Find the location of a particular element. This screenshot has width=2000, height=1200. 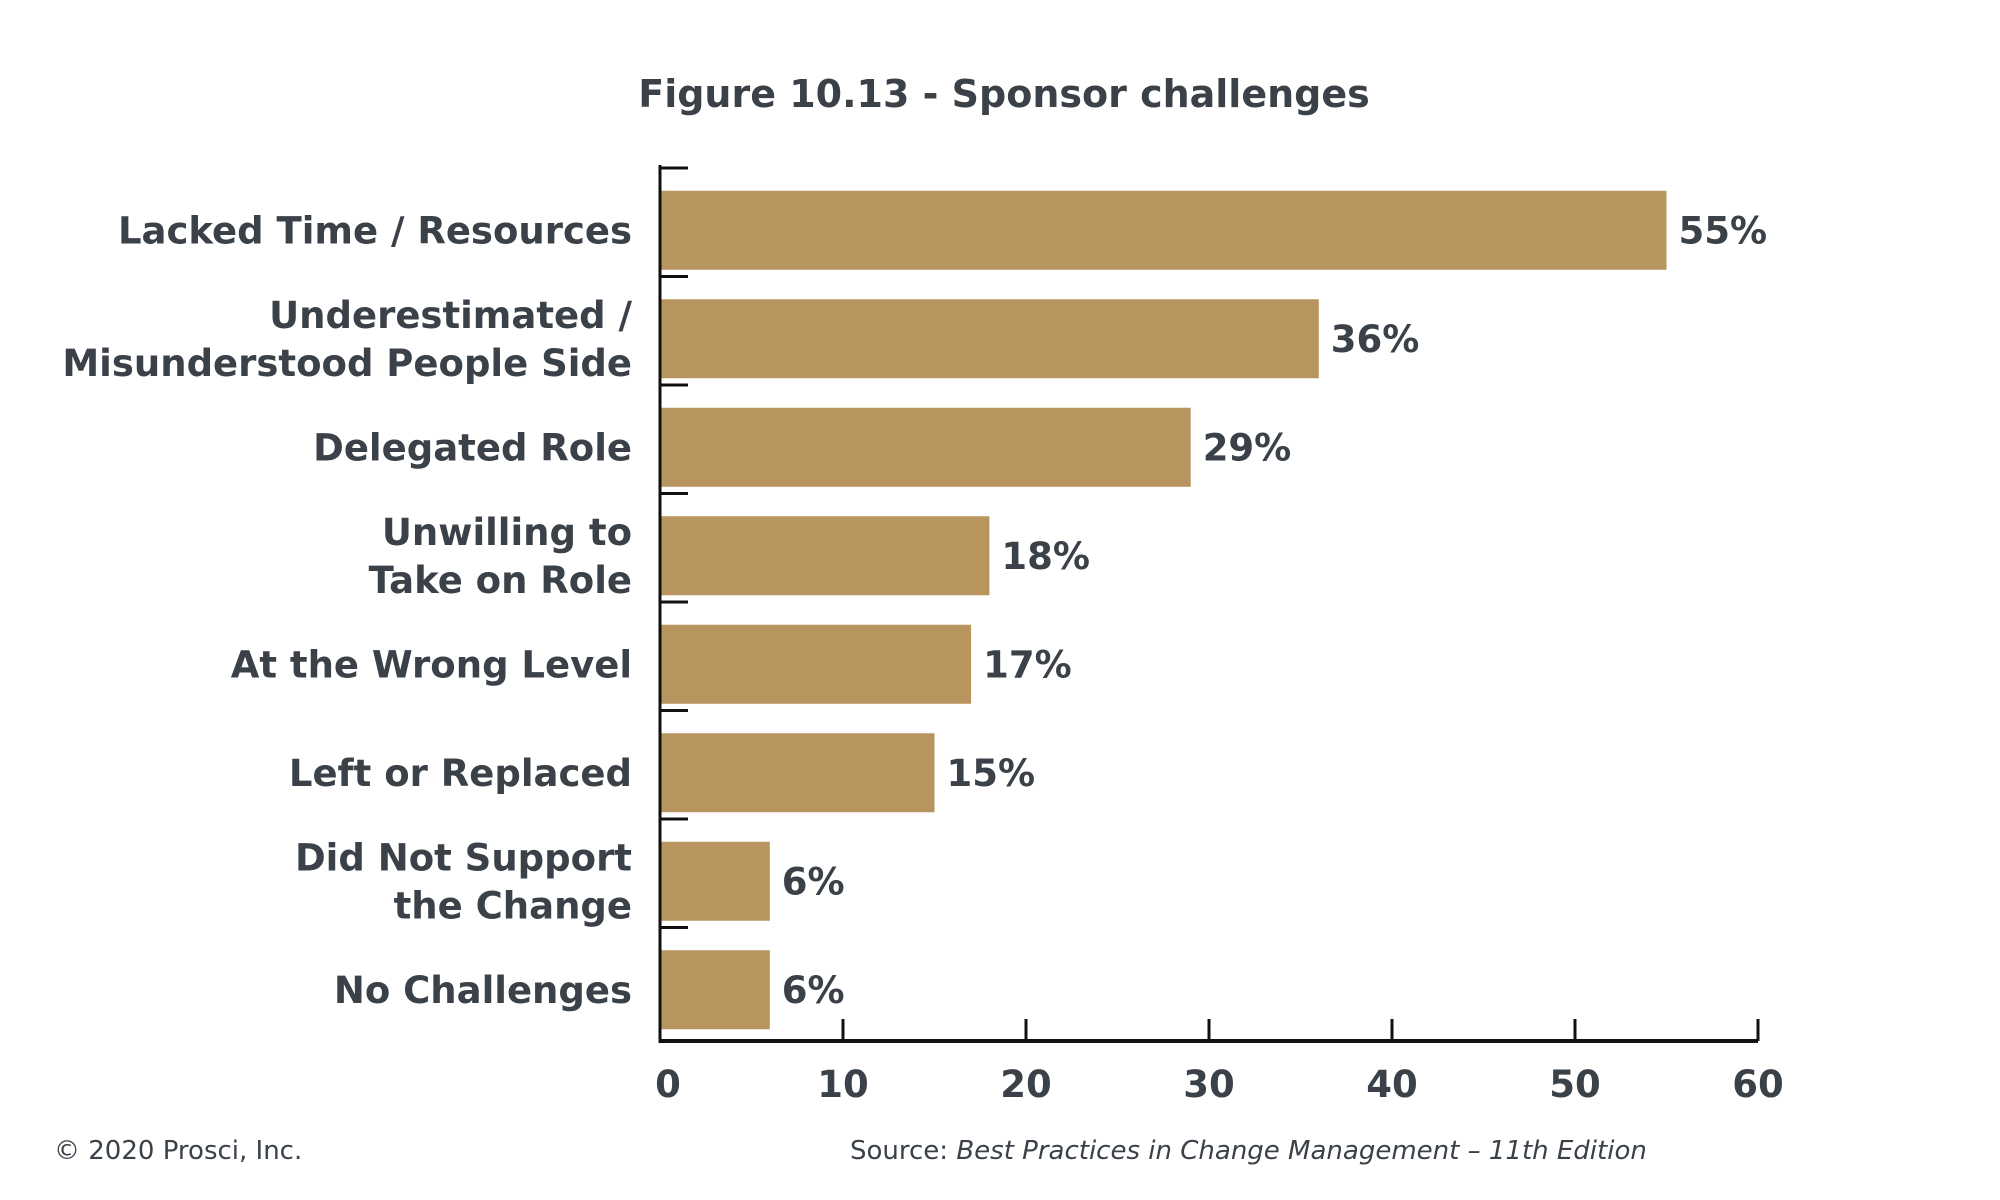

category-label: Take on Role is located at coordinates (500, 580).